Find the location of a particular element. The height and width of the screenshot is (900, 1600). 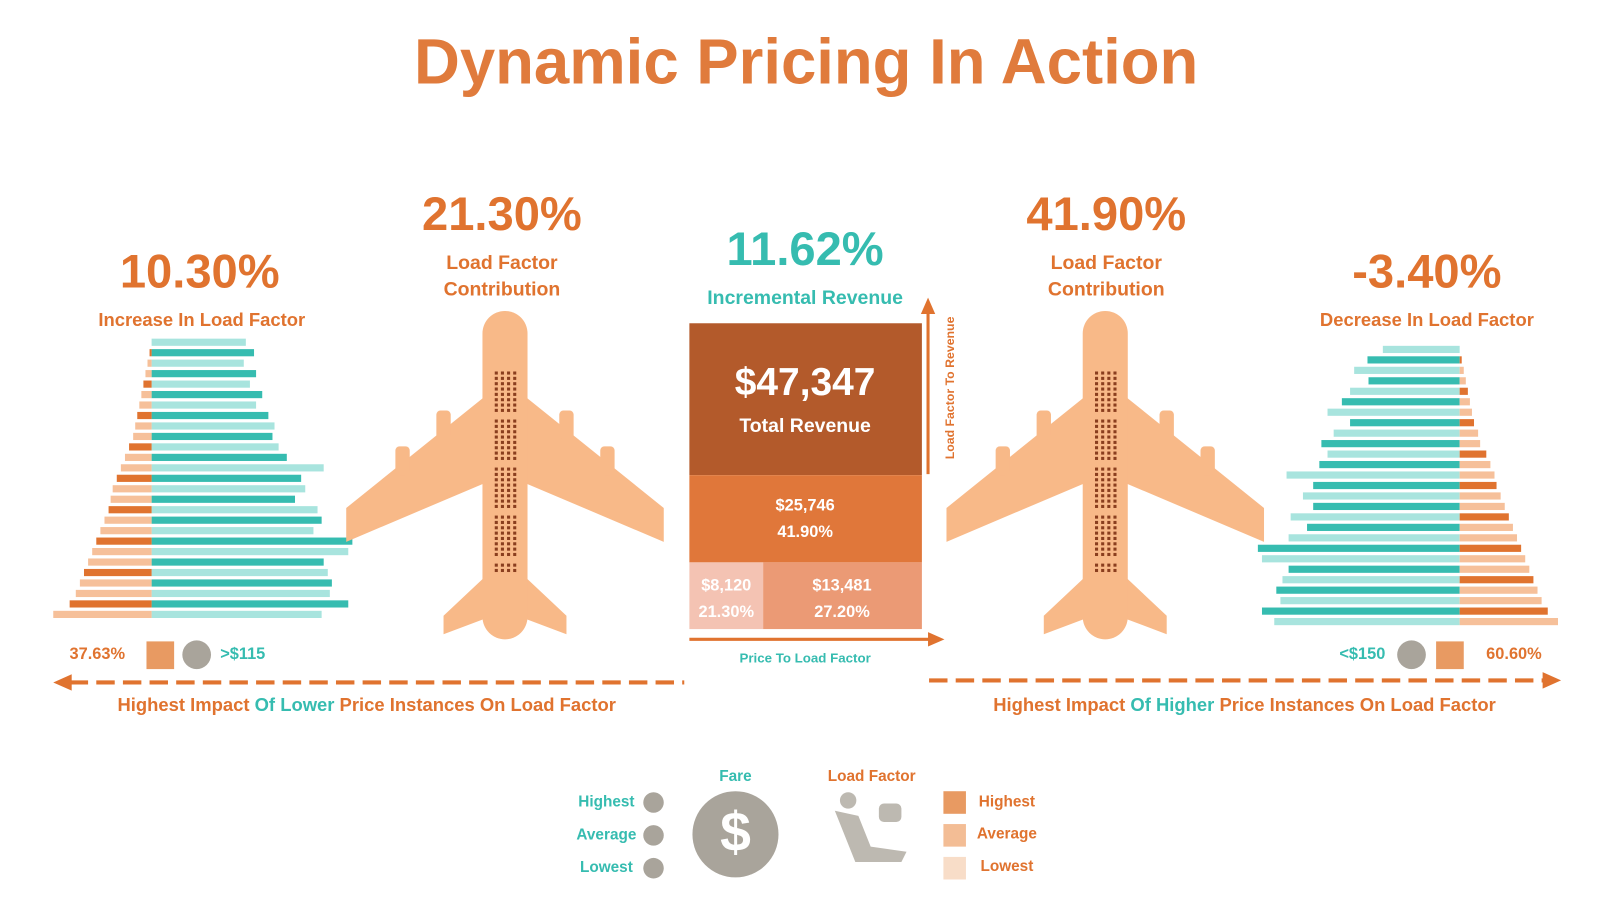

seat-icon is located at coordinates (848, 800).